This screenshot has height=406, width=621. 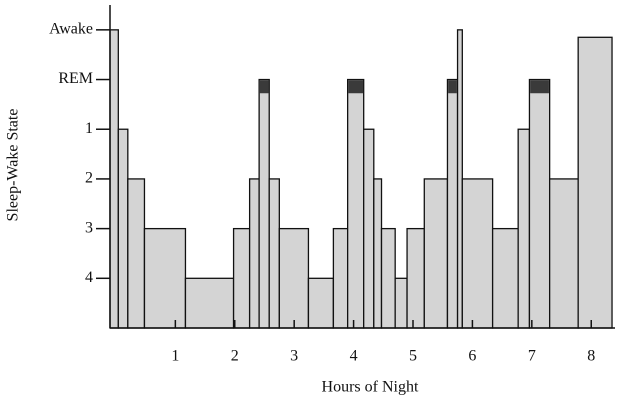 What do you see at coordinates (472, 356) in the screenshot?
I see `x-tick-label: 6` at bounding box center [472, 356].